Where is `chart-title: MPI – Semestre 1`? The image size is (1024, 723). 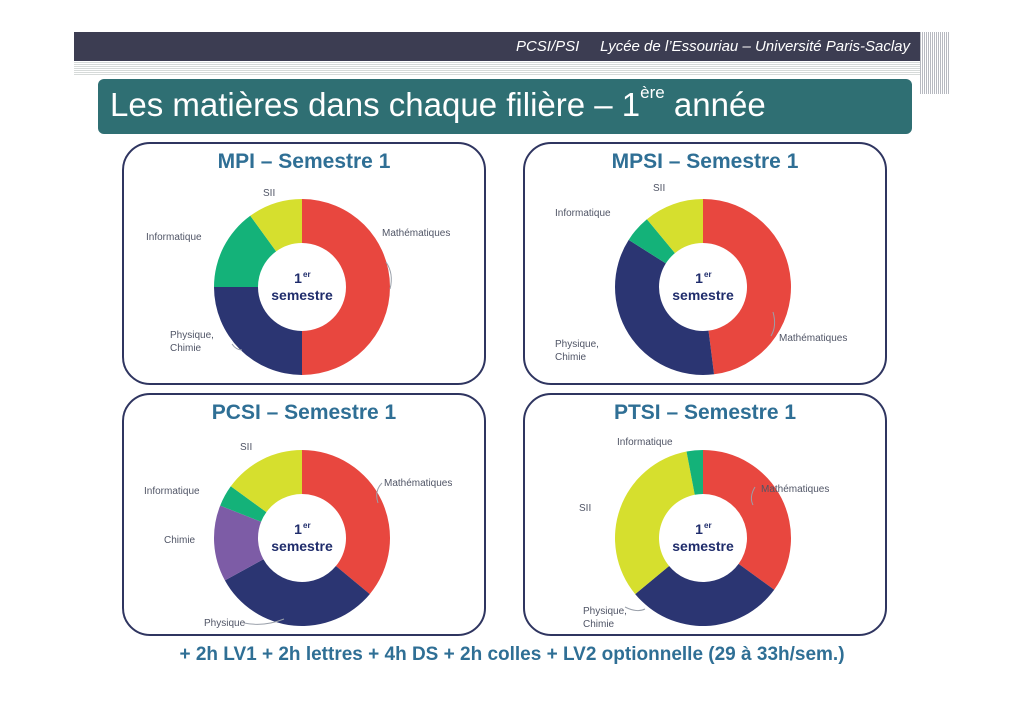 chart-title: MPI – Semestre 1 is located at coordinates (304, 161).